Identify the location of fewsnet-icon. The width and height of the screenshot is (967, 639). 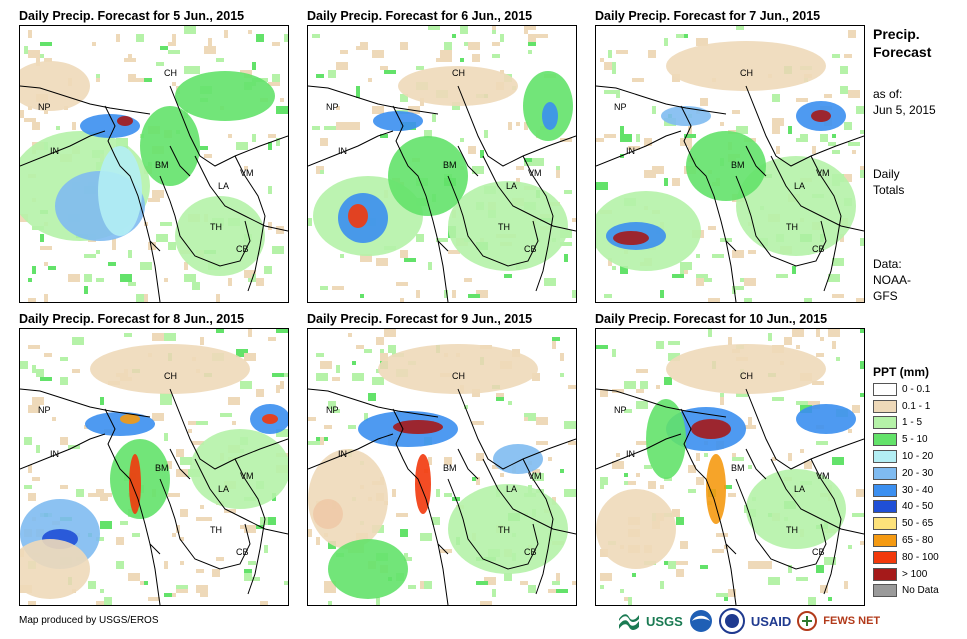
(807, 621).